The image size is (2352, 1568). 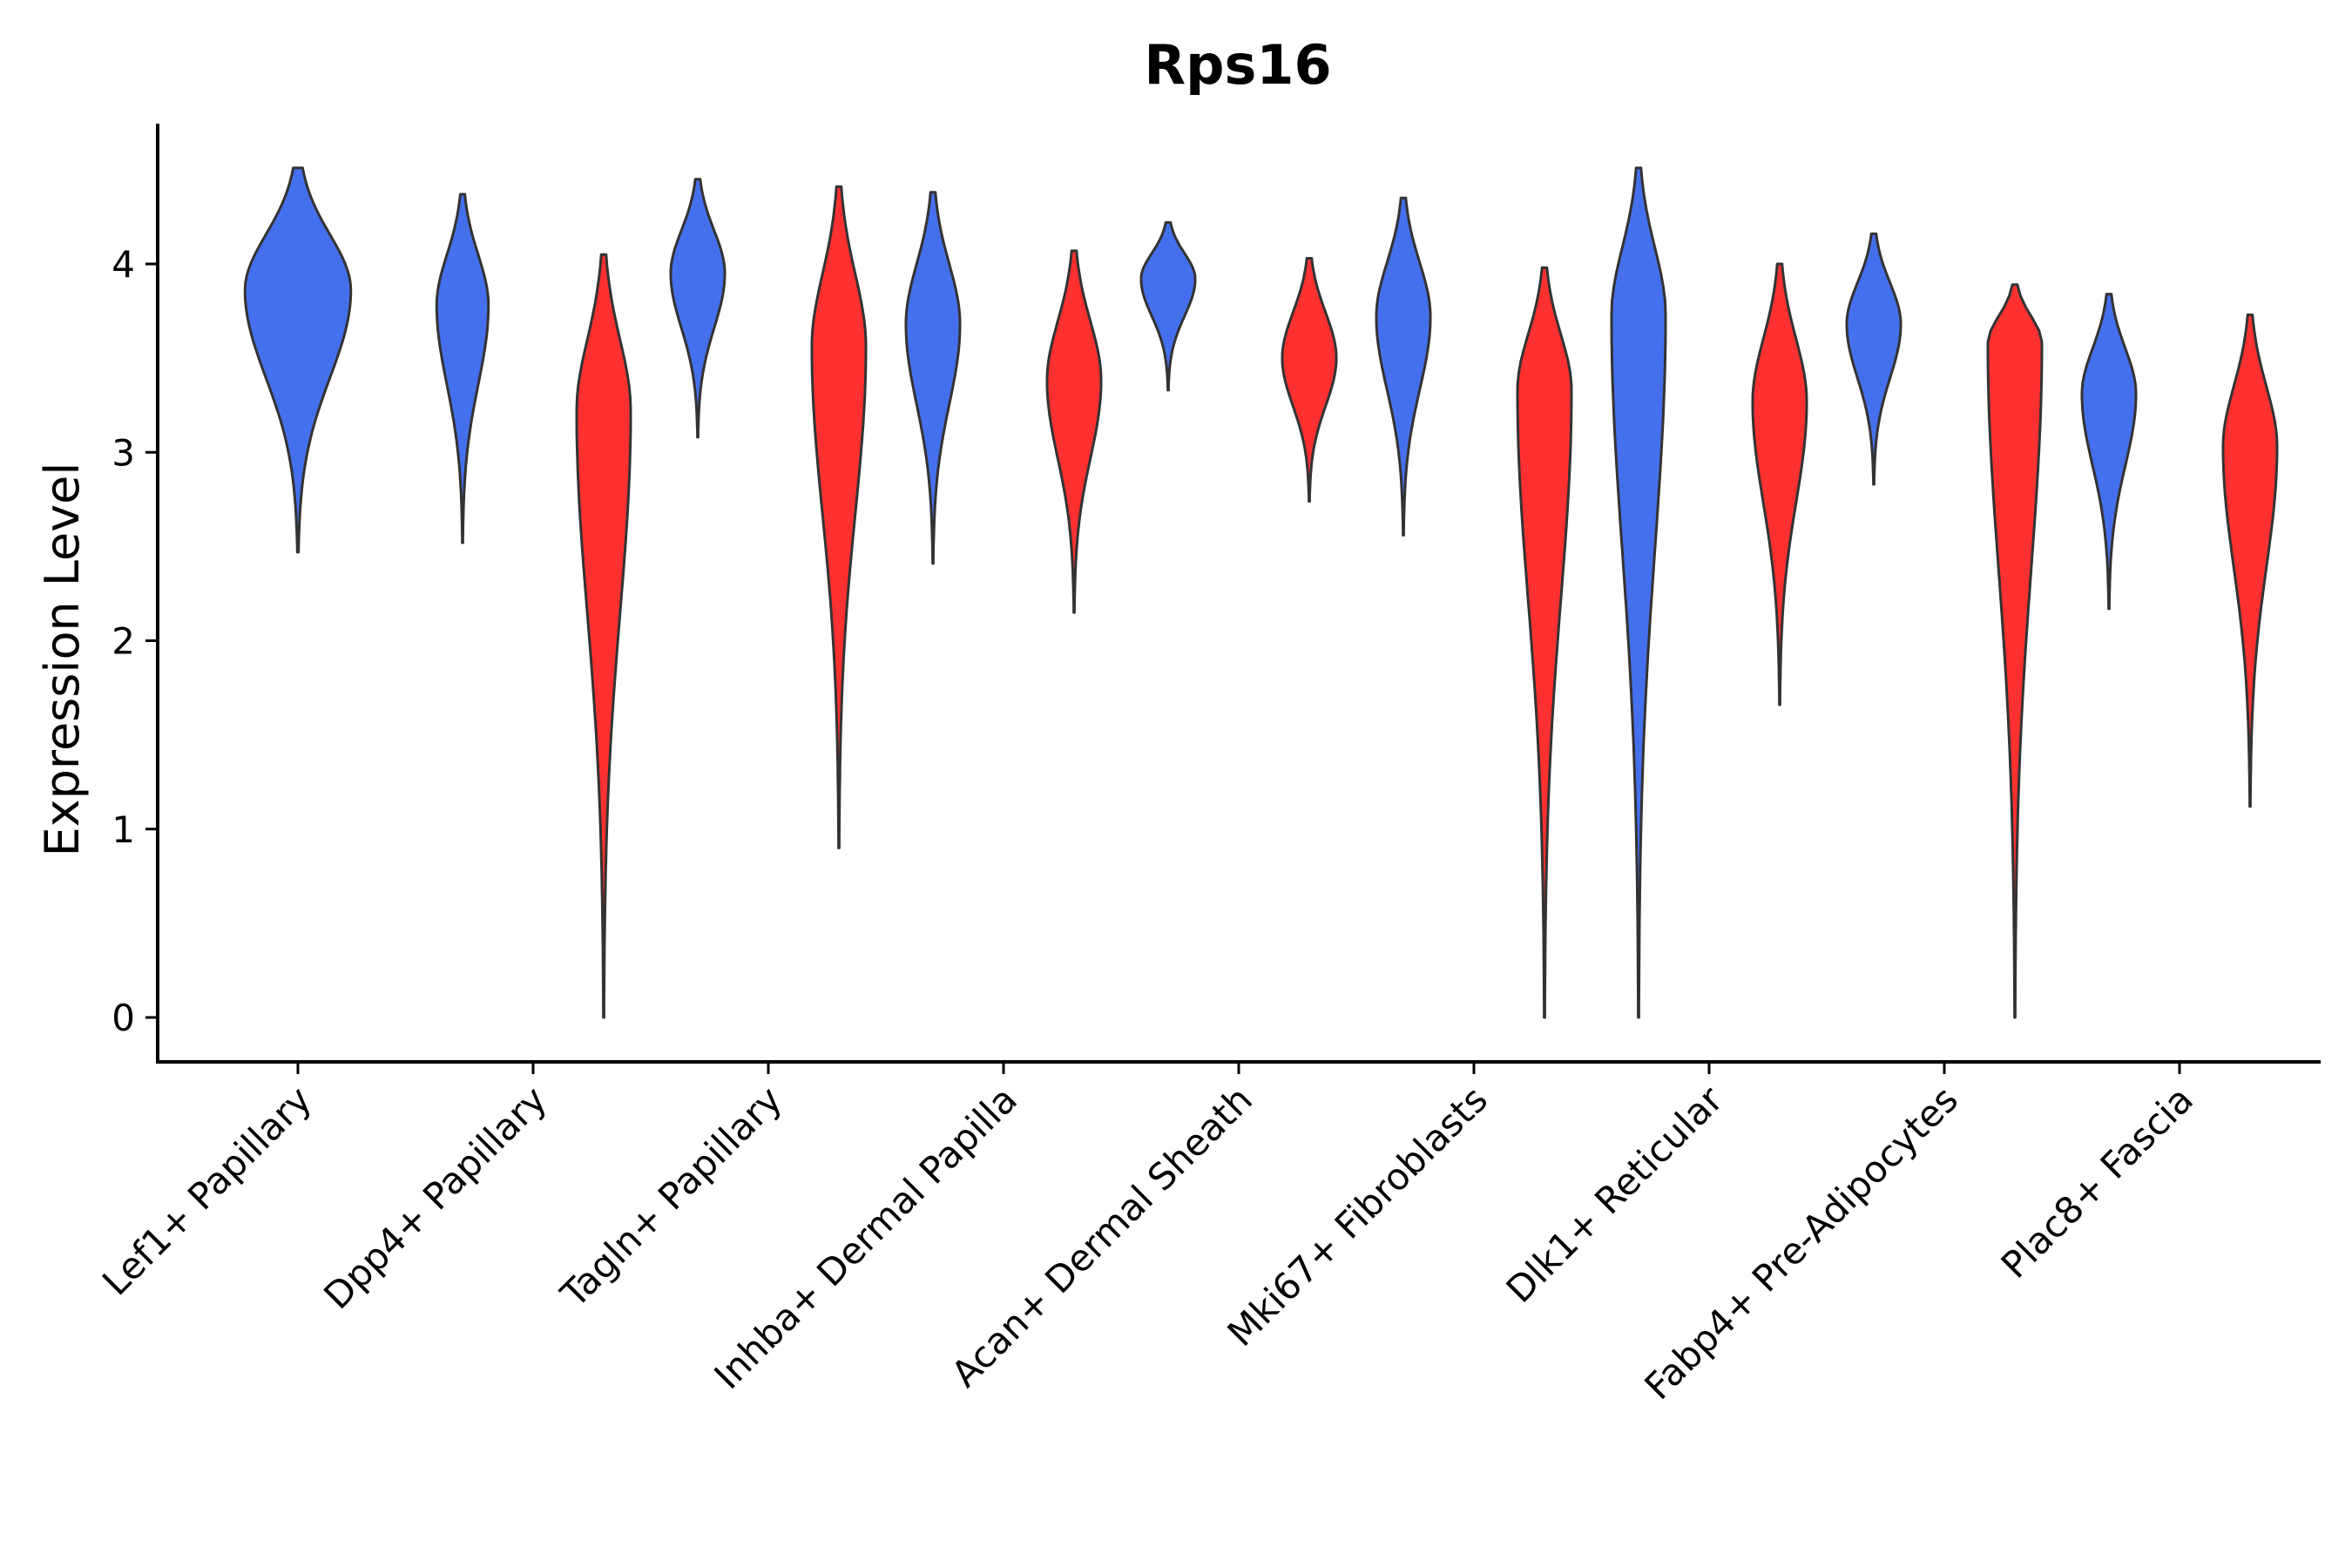 I want to click on y-ticks-group: 0 1 2 3 4, so click(x=135, y=641).